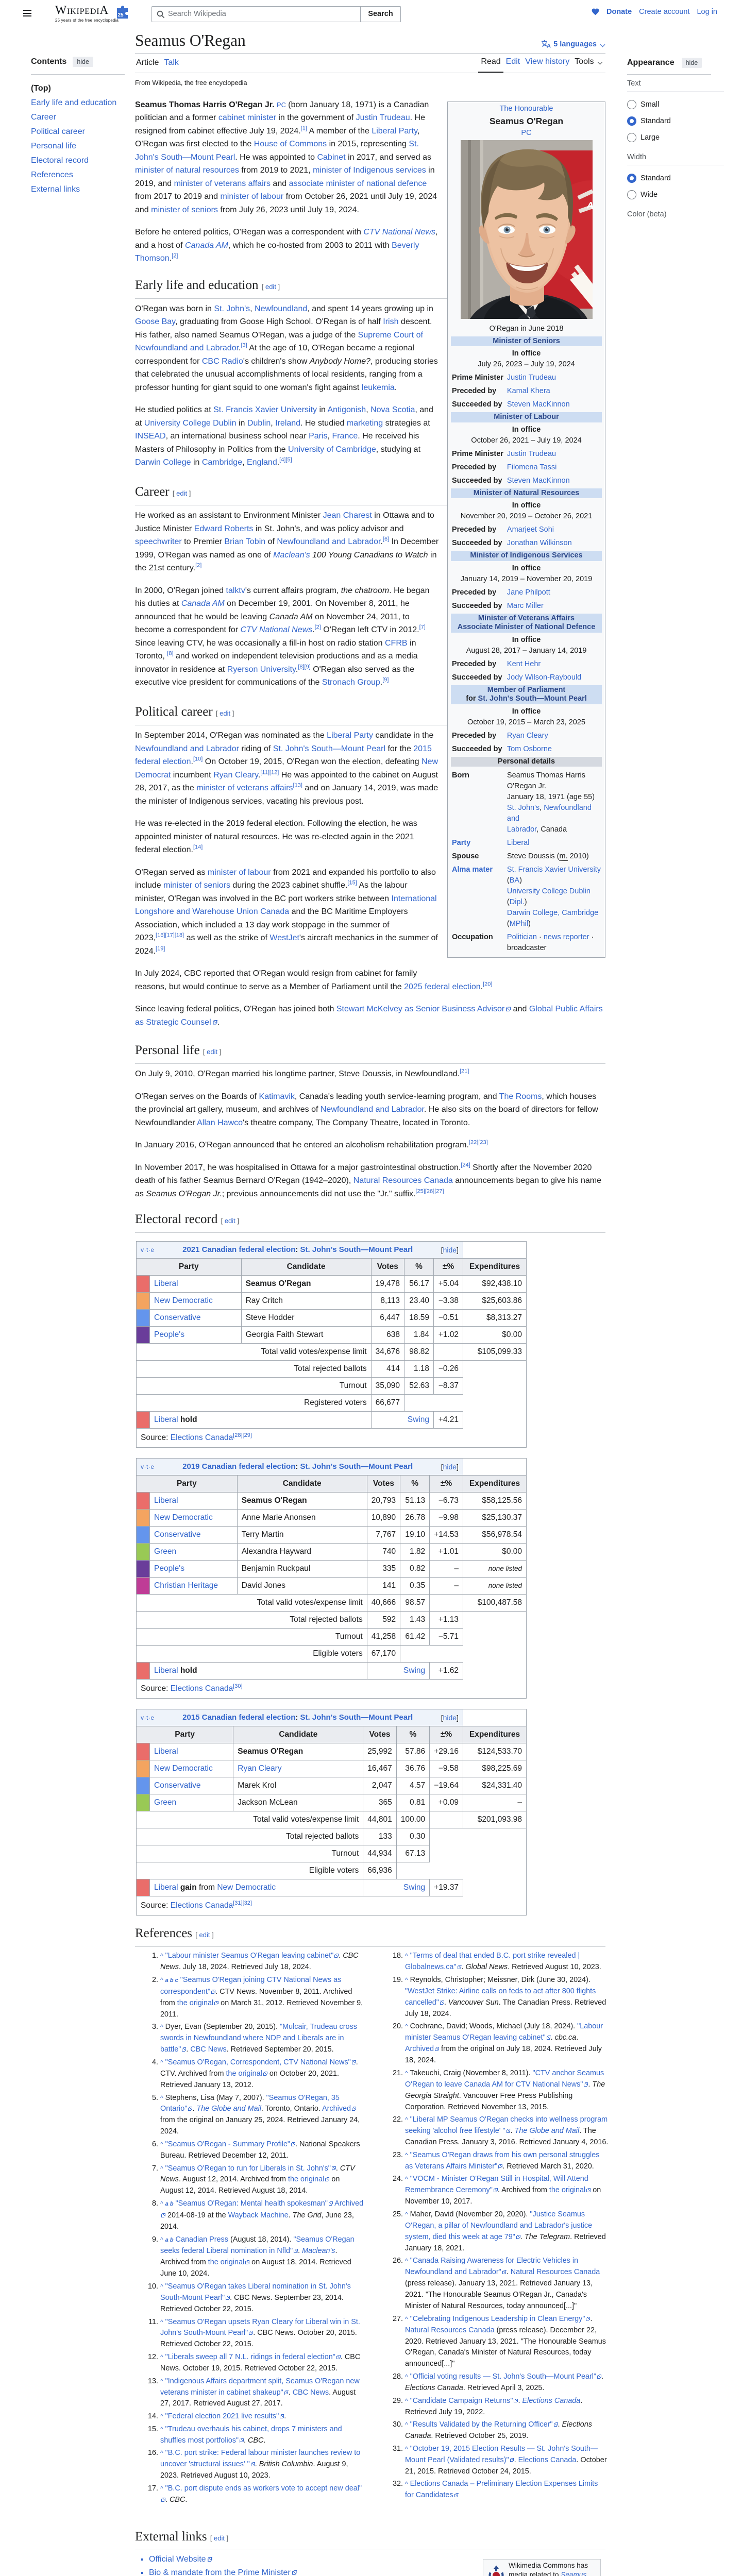 Image resolution: width=742 pixels, height=2576 pixels. What do you see at coordinates (120, 15) in the screenshot?
I see `svg-text: 25` at bounding box center [120, 15].